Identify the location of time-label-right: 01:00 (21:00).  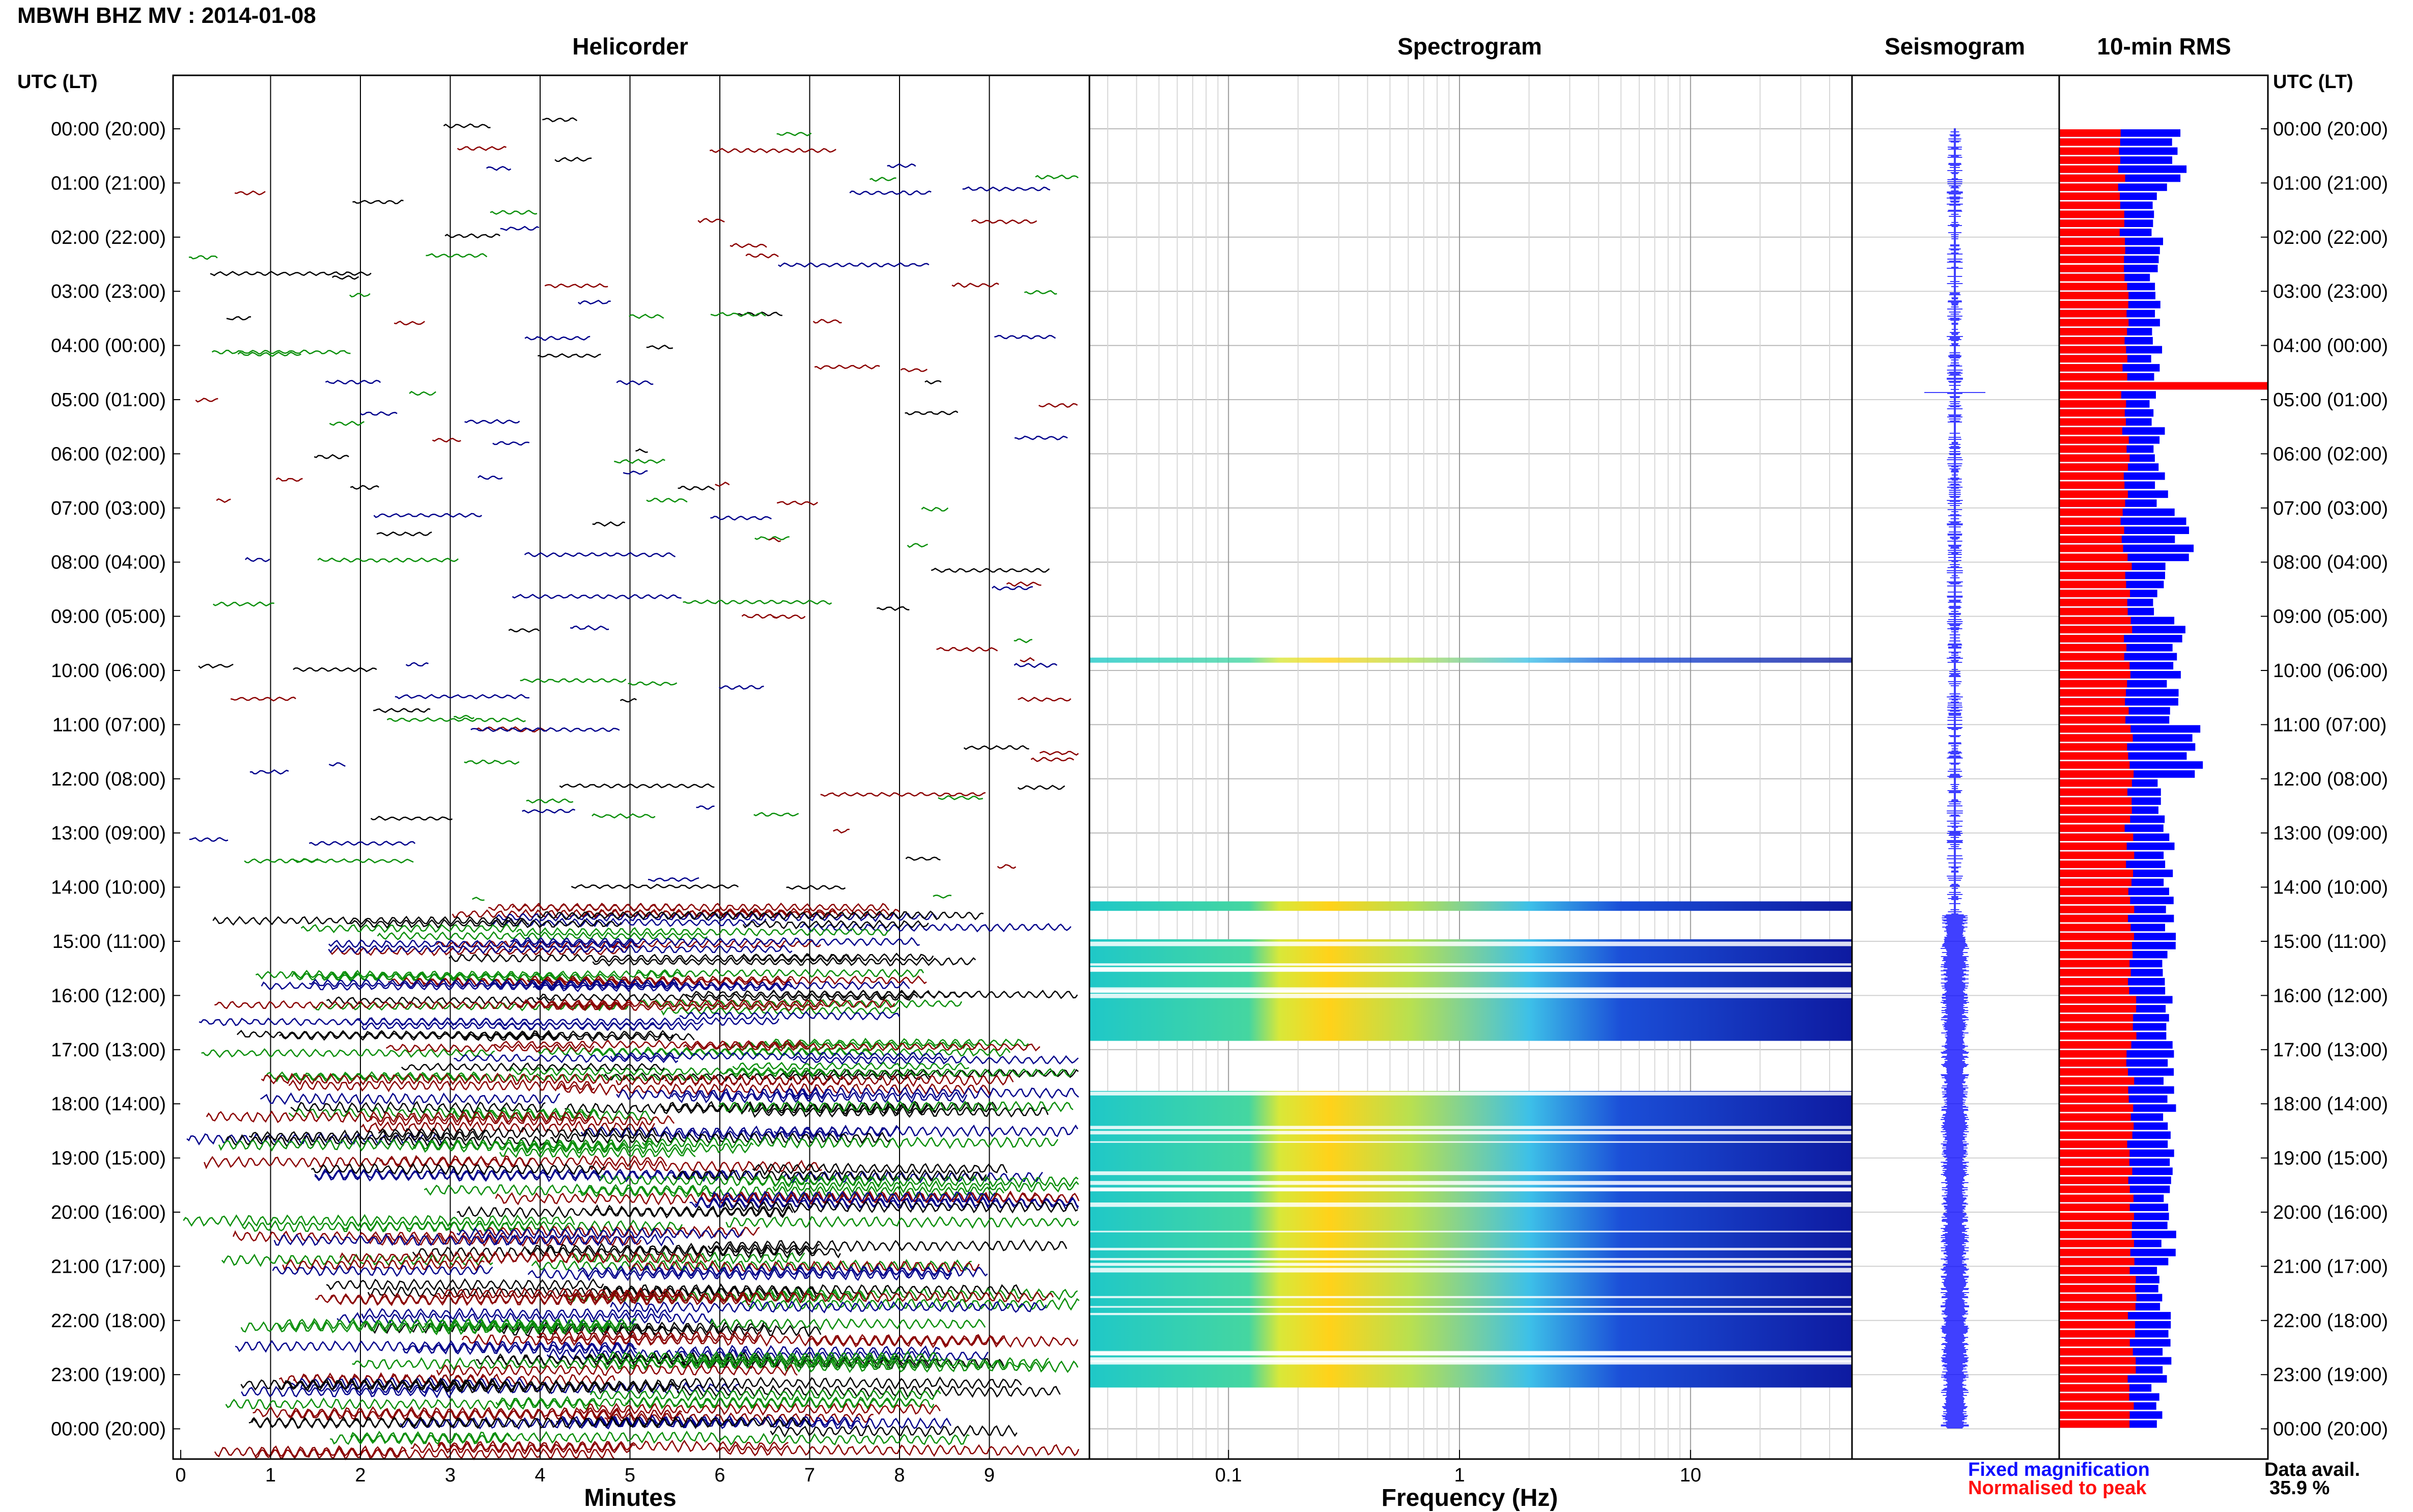
(2330, 183).